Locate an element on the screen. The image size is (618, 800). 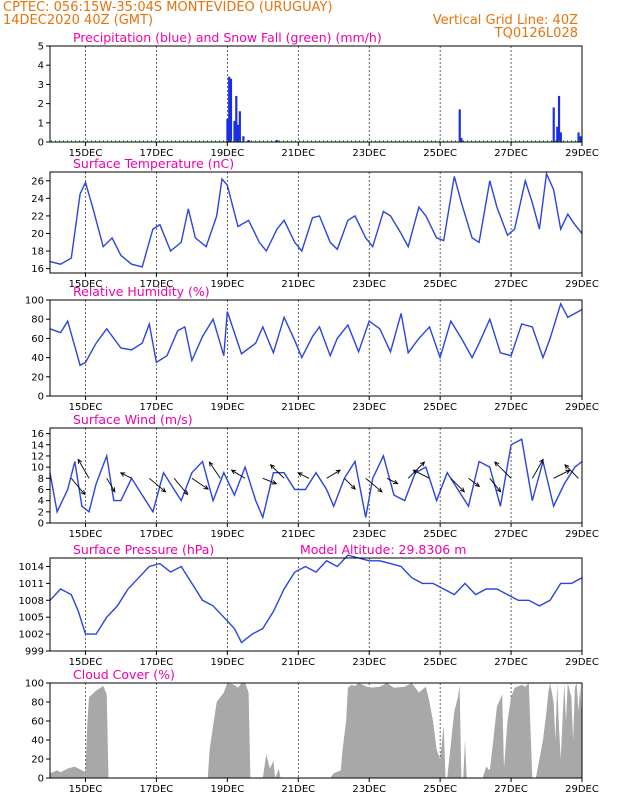
y-tick-label: 6 is located at coordinates (41, 490).